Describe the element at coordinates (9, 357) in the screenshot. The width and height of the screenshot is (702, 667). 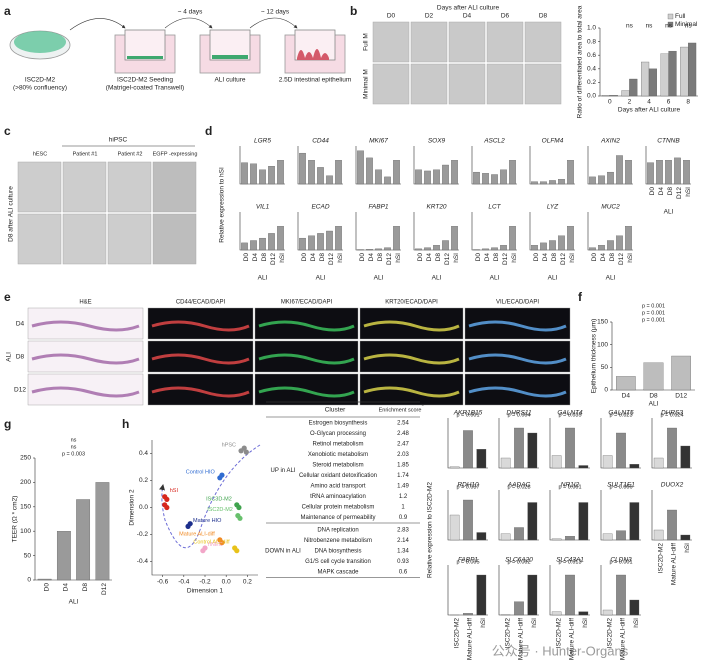
I see `group-label: ALI` at that location.